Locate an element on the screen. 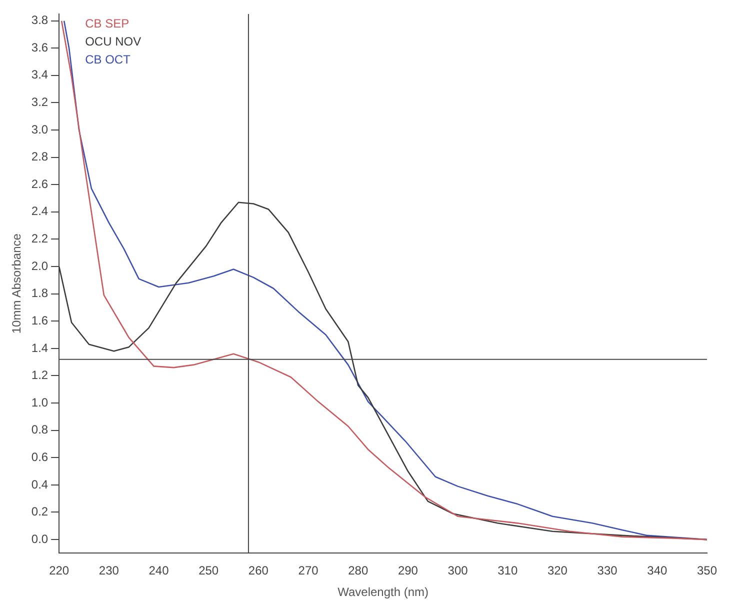 This screenshot has width=729, height=610. x-tick-label: 310 is located at coordinates (508, 571).